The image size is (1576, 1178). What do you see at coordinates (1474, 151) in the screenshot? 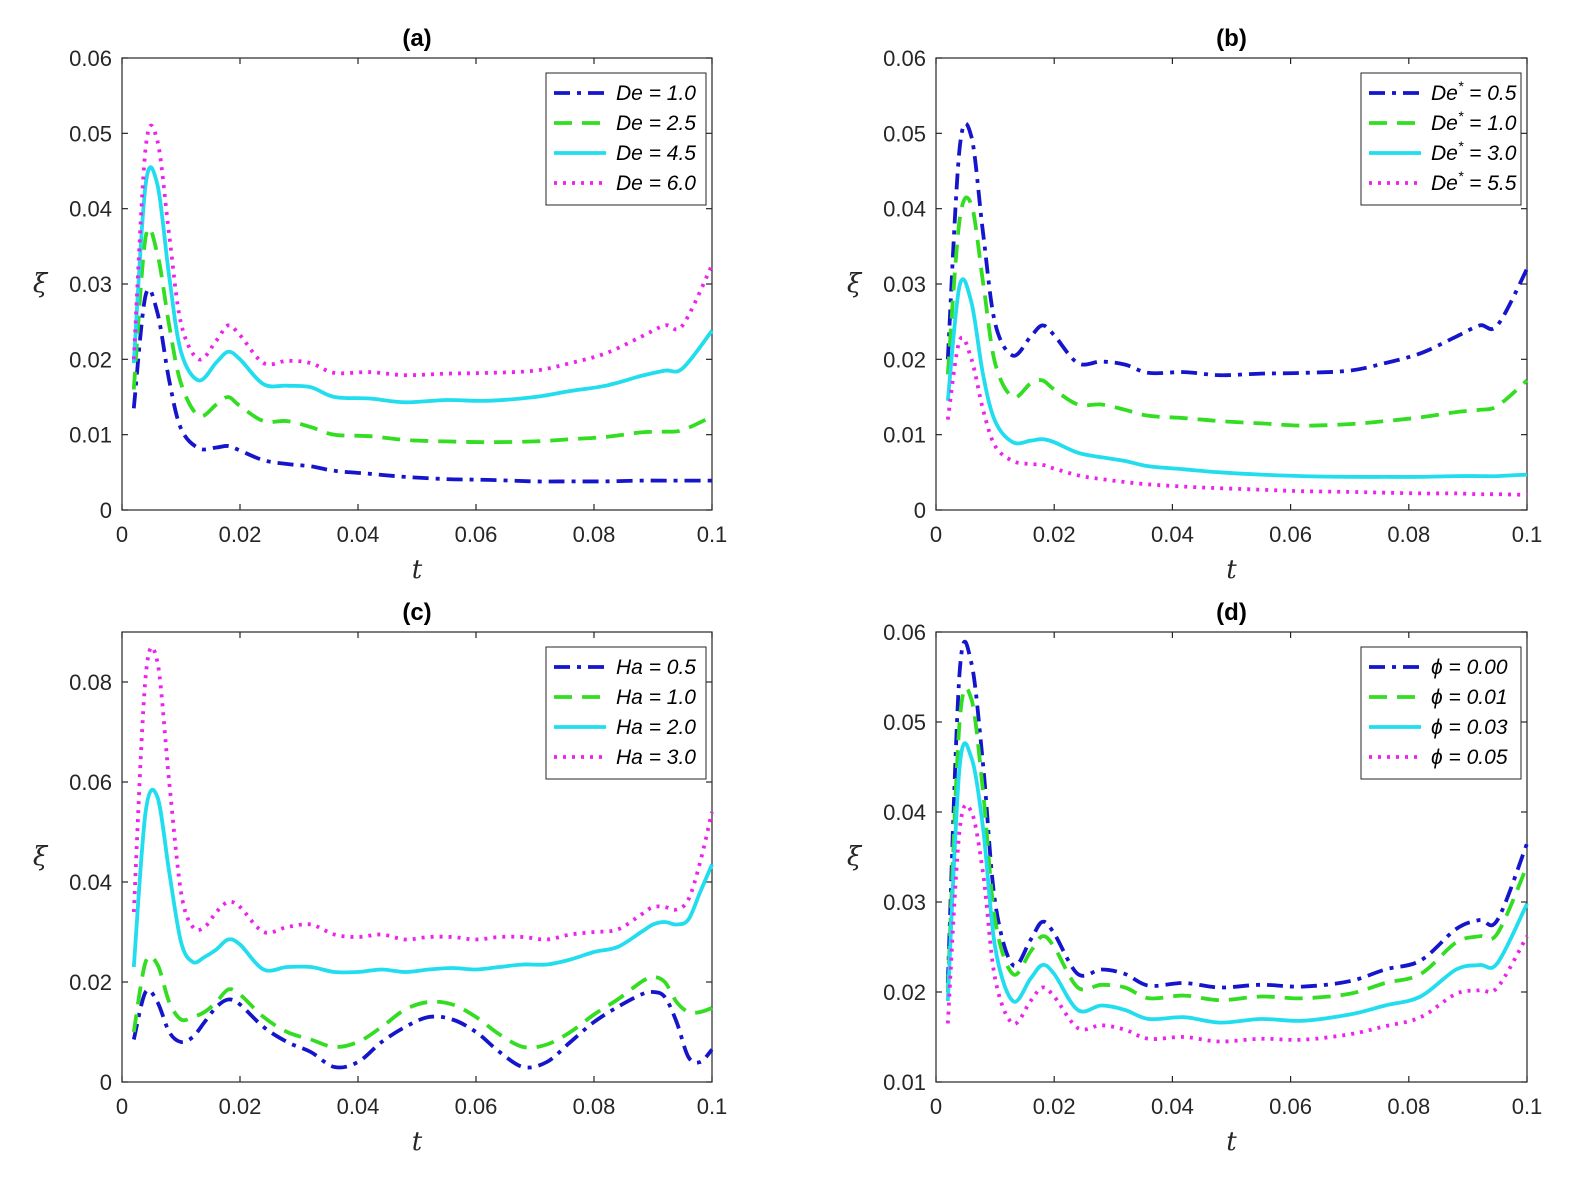
I see `legend-label-3: De* = 3.0` at bounding box center [1474, 151].